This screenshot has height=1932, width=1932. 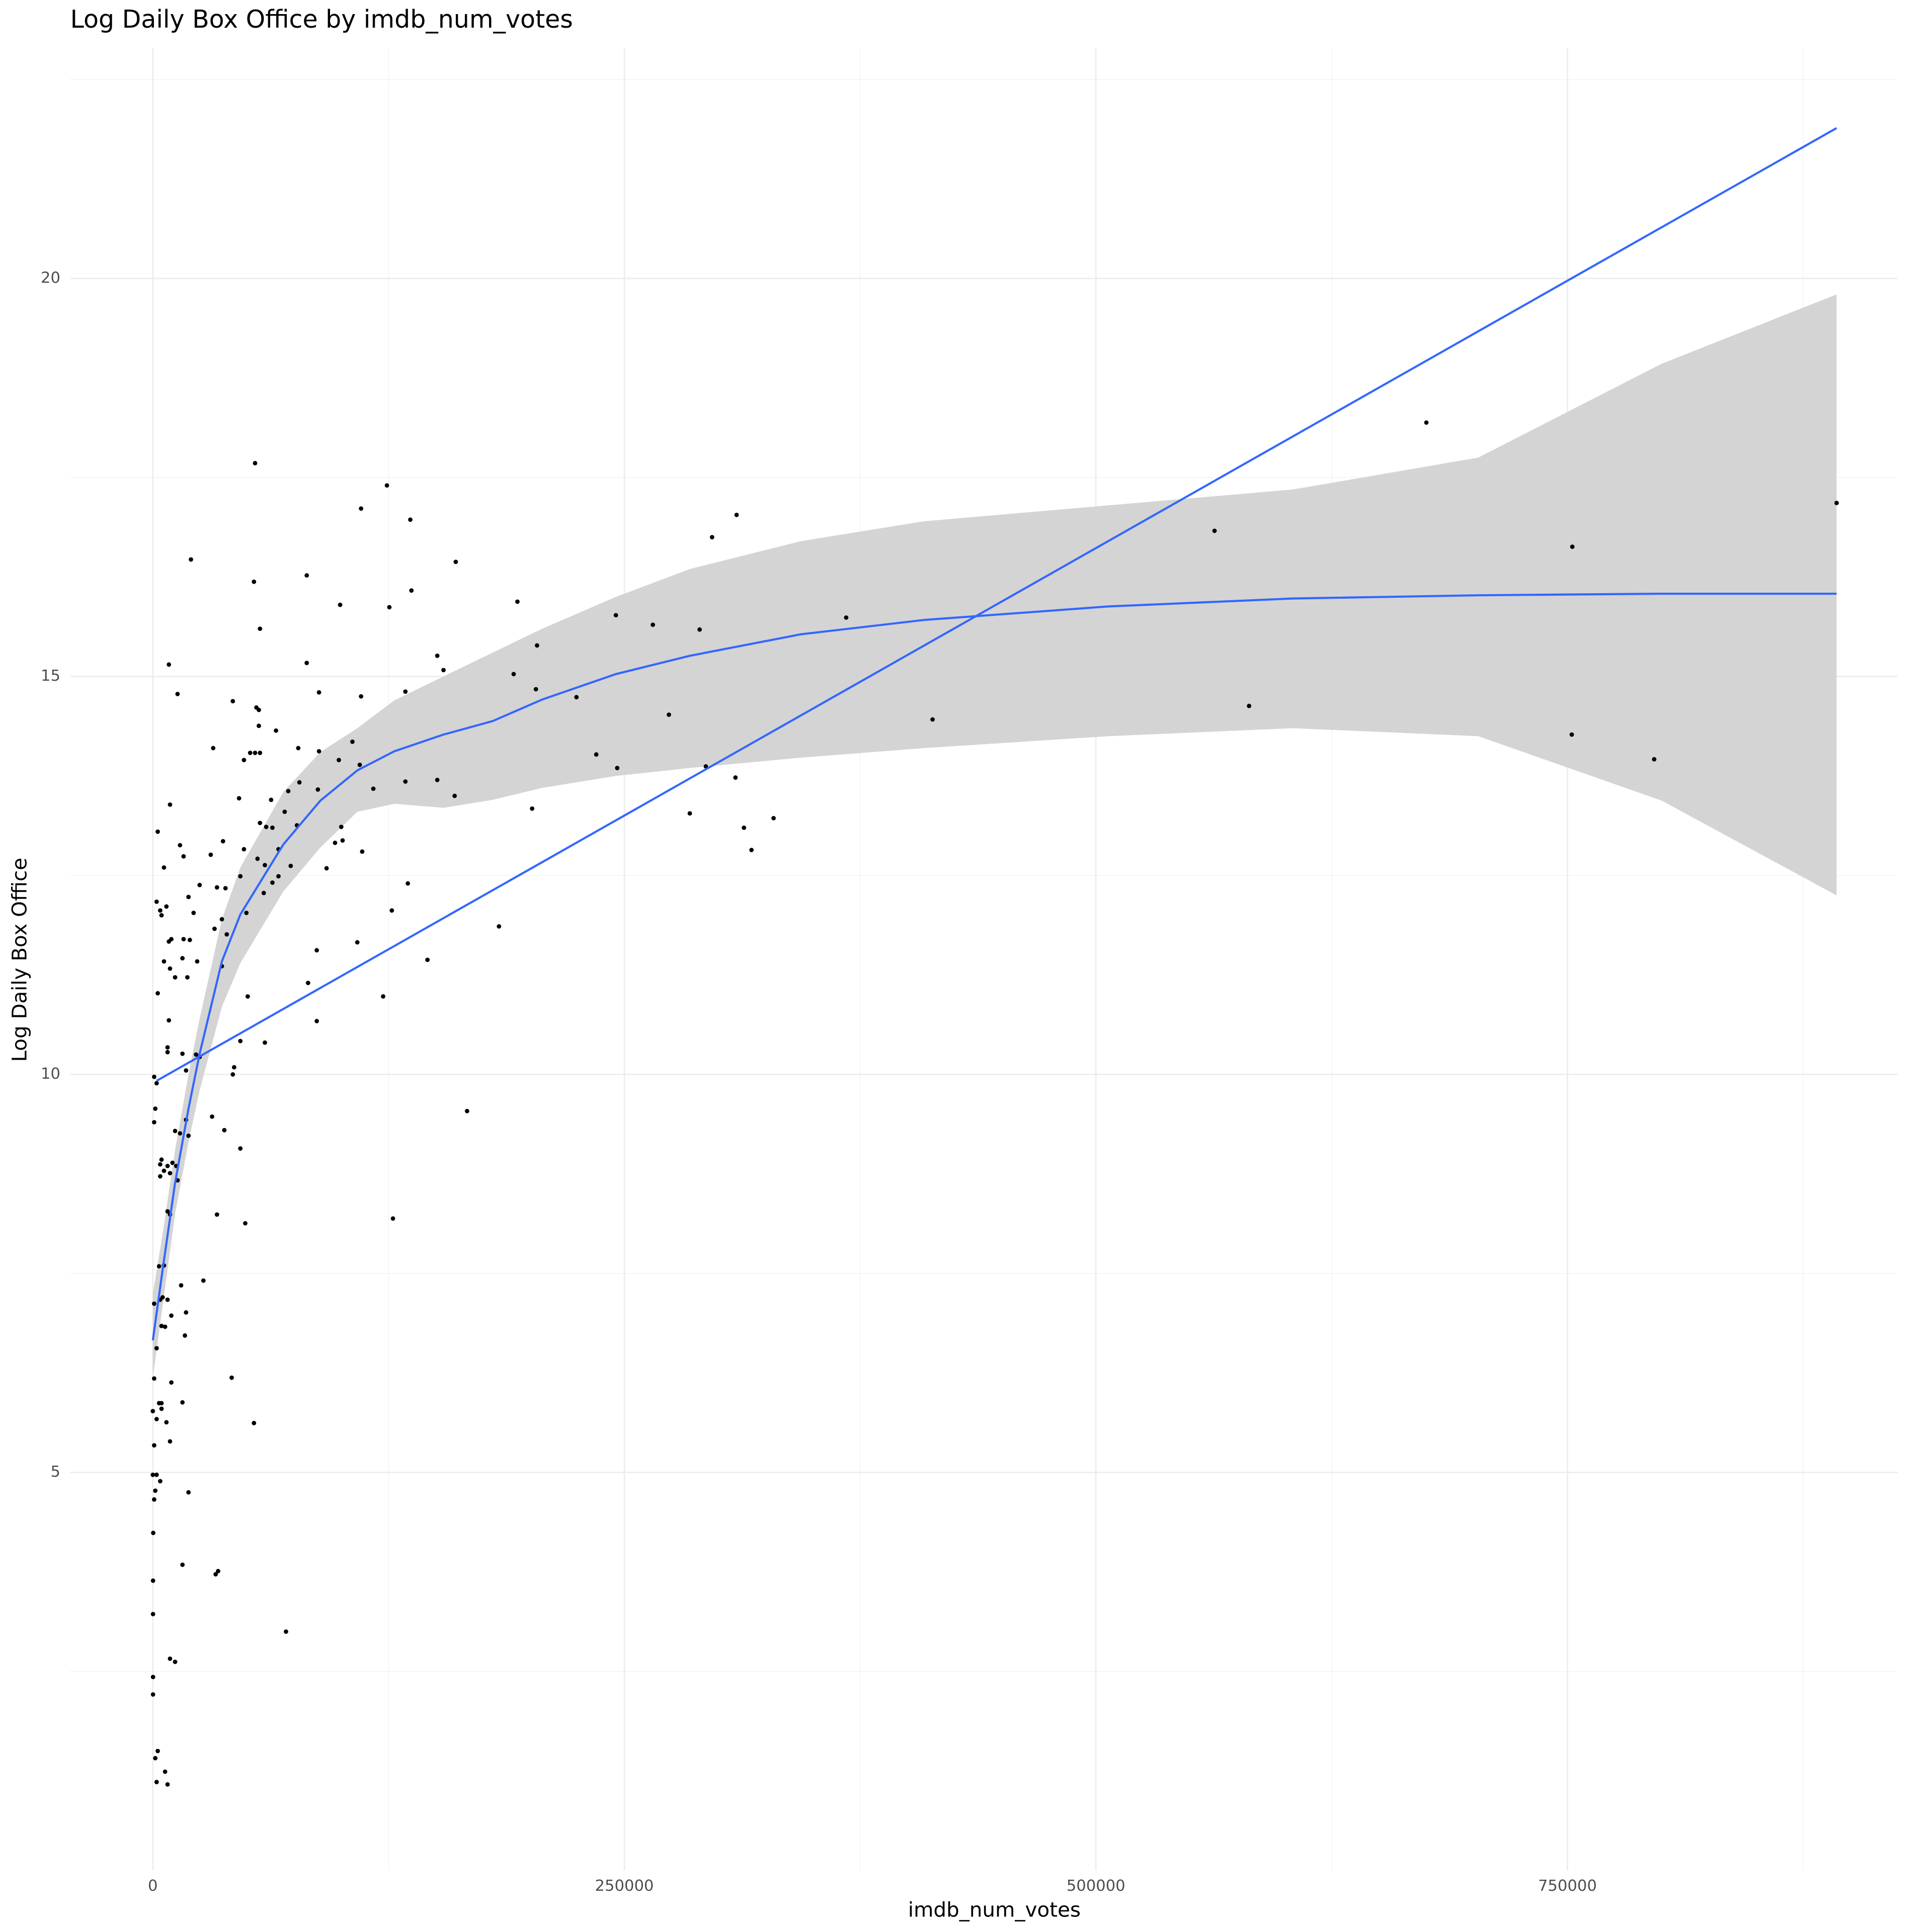 I want to click on y-tick-label: 15, so click(x=51, y=676).